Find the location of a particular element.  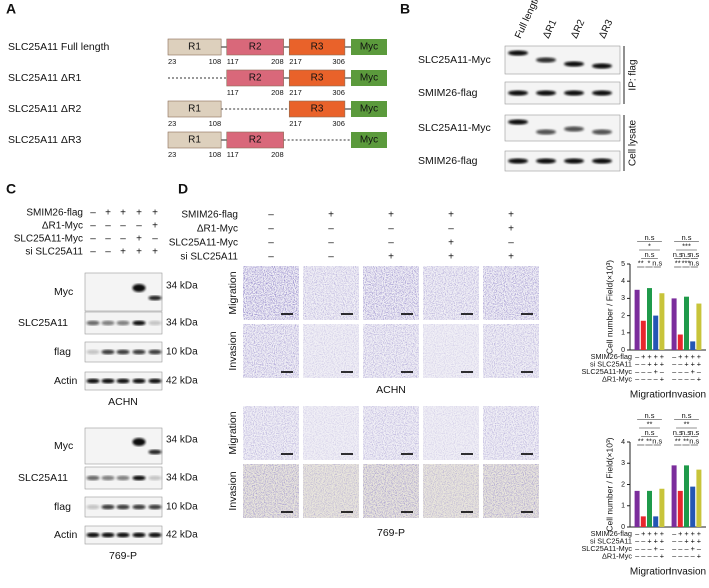

sig-label: * is located at coordinates (649, 245).